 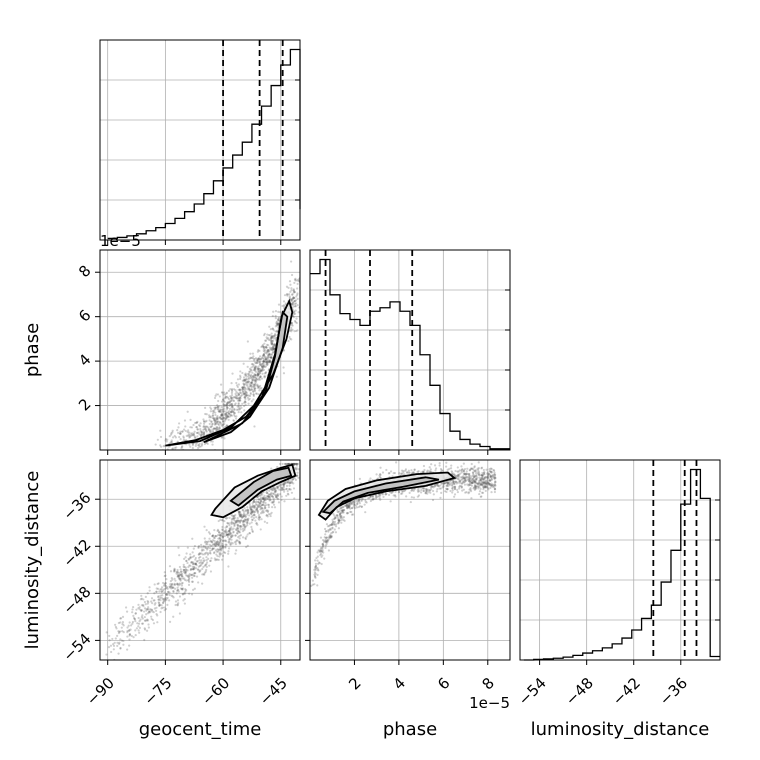 What do you see at coordinates (620, 729) in the screenshot?
I see `x-axis-label-luminosity_distance: luminosity_distance` at bounding box center [620, 729].